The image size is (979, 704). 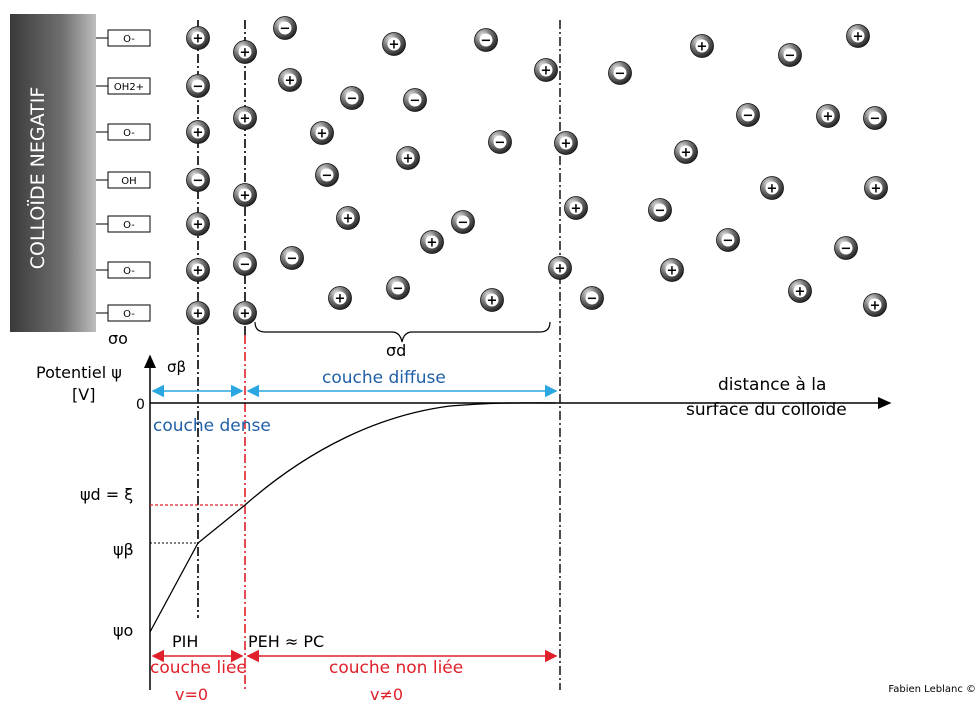 What do you see at coordinates (83, 394) in the screenshot?
I see `y-axis-label-line2: [V]` at bounding box center [83, 394].